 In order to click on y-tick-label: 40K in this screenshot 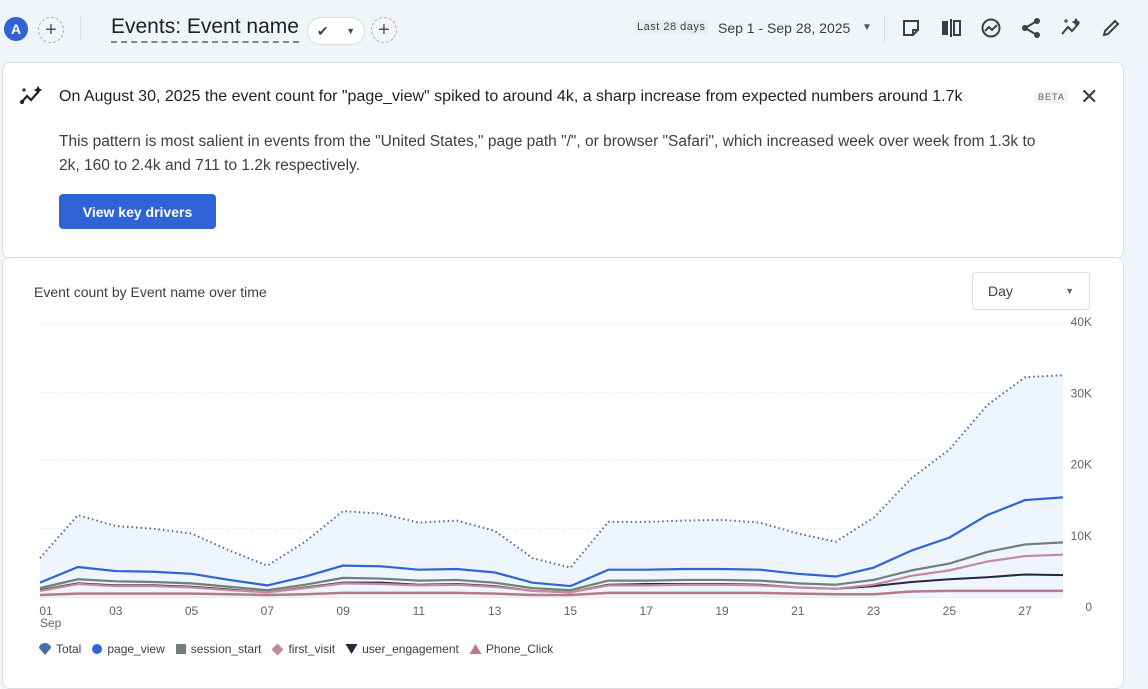, I will do `click(1081, 322)`.